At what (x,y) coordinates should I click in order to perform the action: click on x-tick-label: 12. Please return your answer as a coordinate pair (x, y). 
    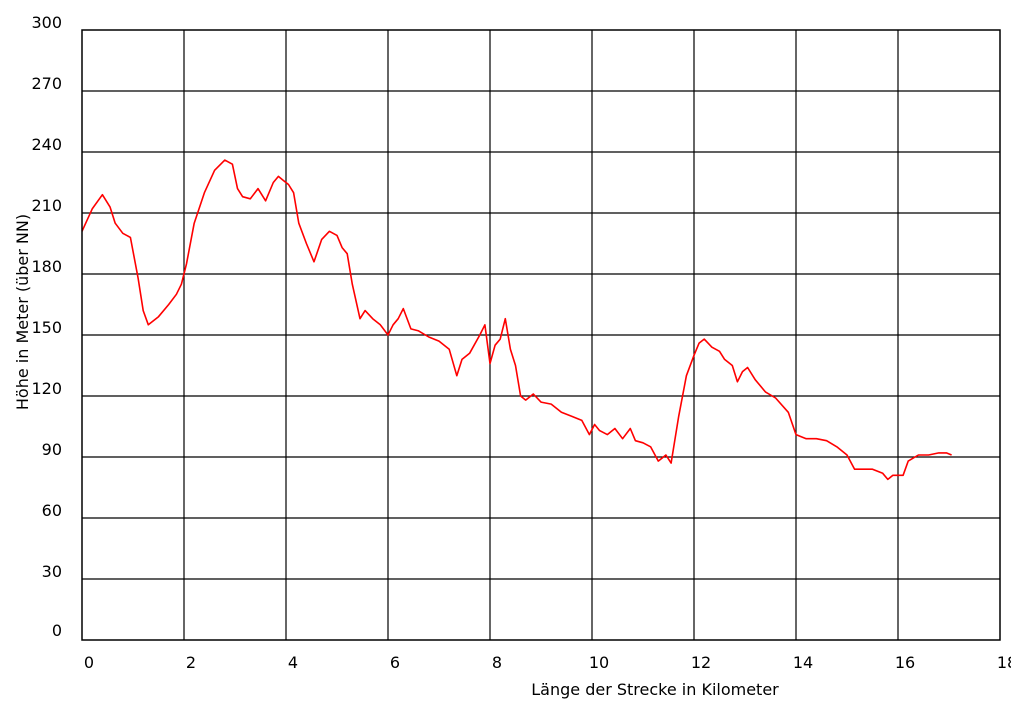
    Looking at the image, I should click on (701, 662).